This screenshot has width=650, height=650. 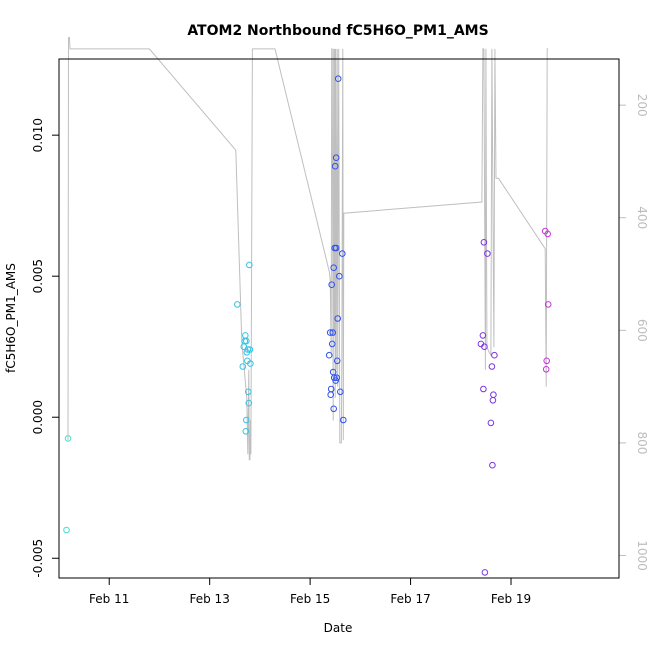 What do you see at coordinates (38, 558) in the screenshot?
I see `y-tick-label-0: -0.005` at bounding box center [38, 558].